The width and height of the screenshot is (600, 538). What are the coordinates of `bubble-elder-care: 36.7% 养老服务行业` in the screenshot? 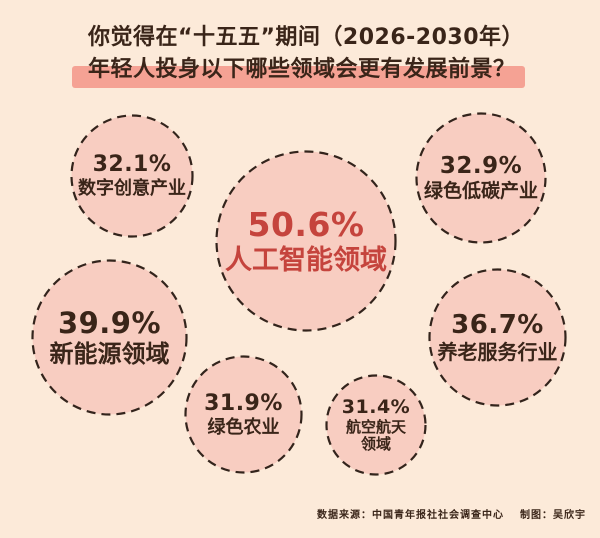 It's located at (497, 337).